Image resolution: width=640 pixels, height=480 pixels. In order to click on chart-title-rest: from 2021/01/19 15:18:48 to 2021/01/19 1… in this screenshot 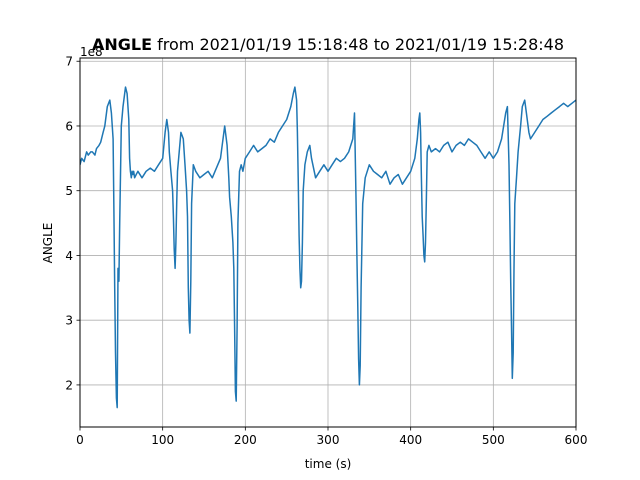, I will do `click(358, 44)`.